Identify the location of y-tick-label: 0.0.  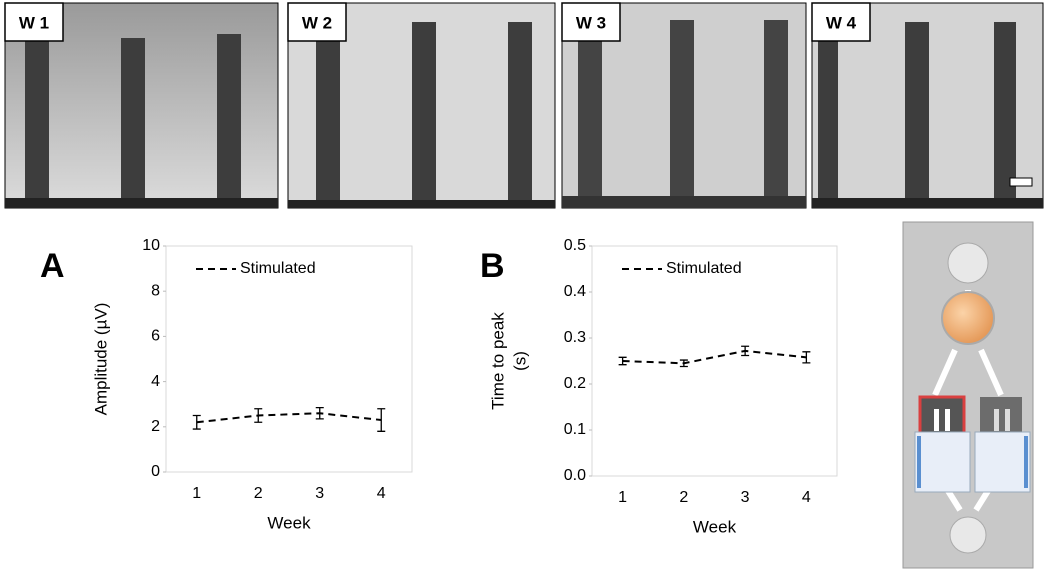
(575, 475).